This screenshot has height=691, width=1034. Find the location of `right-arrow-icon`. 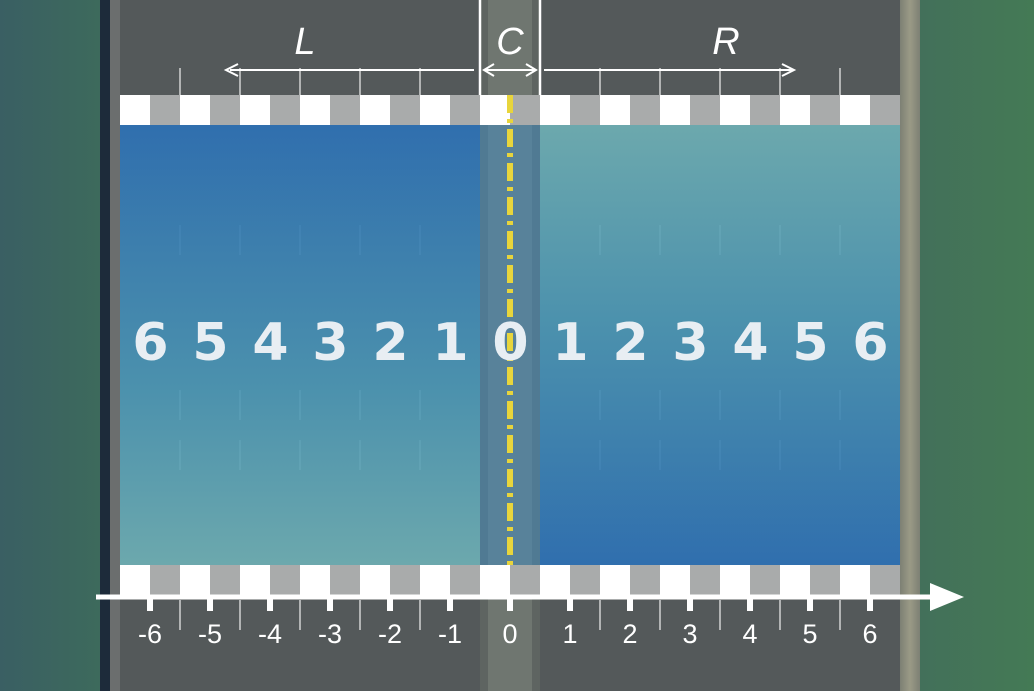

right-arrow-icon is located at coordinates (947, 597).